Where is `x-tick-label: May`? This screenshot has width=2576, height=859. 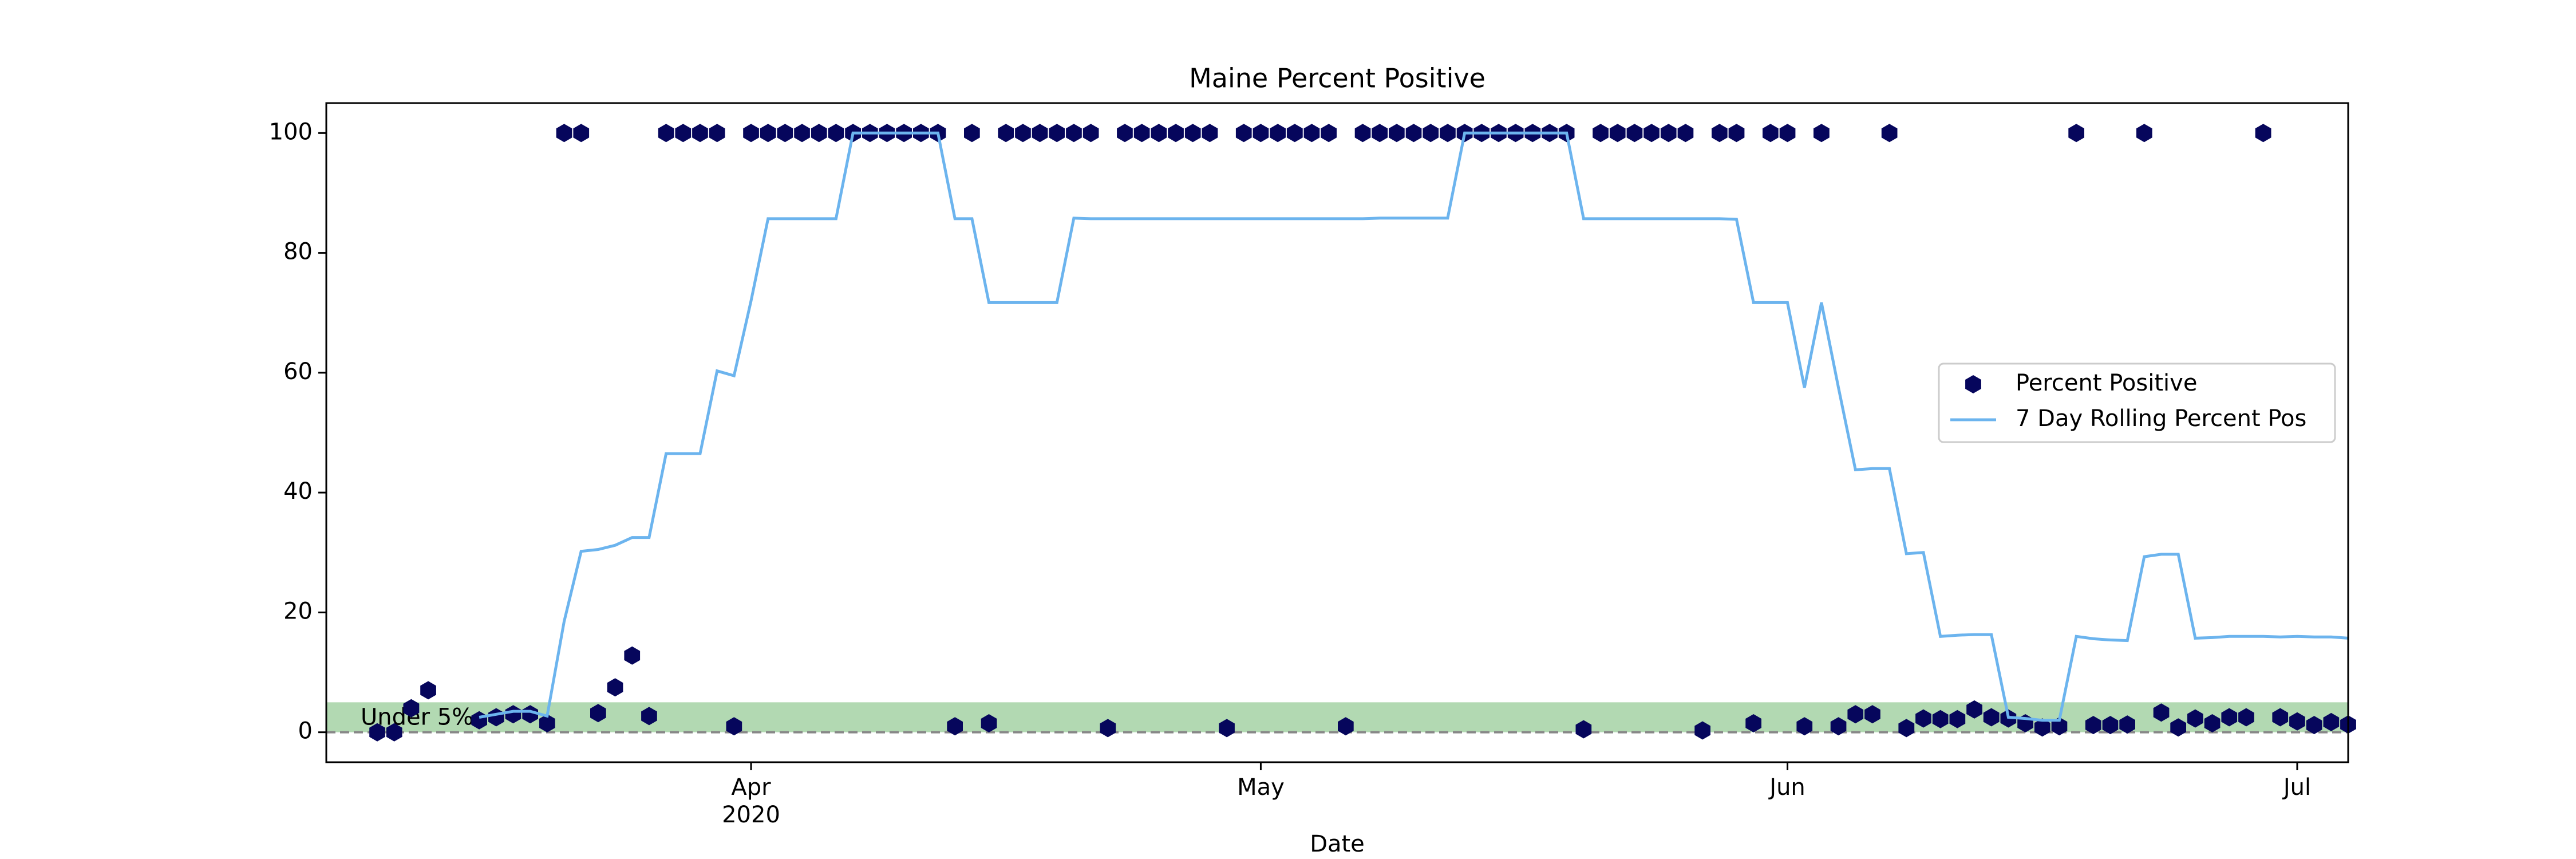 x-tick-label: May is located at coordinates (1261, 787).